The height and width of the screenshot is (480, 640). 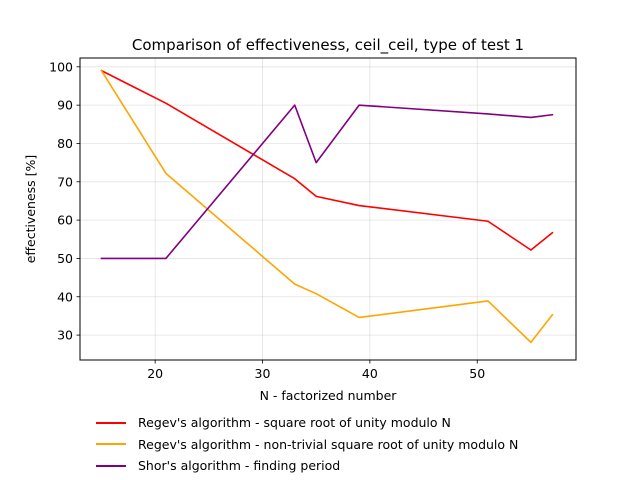 I want to click on y-tick-label: 40, so click(x=65, y=296).